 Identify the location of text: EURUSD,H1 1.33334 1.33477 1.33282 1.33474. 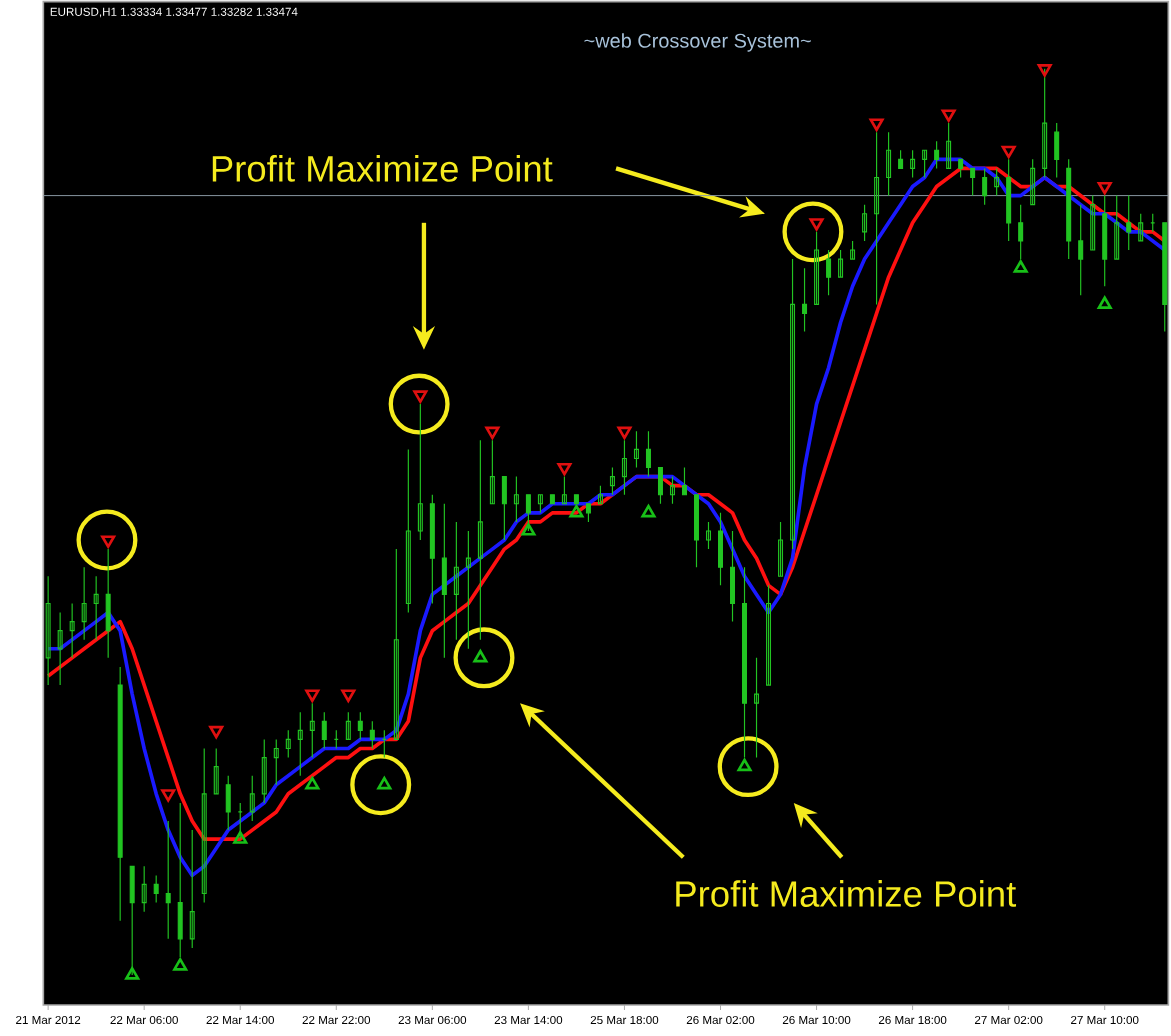
(174, 12).